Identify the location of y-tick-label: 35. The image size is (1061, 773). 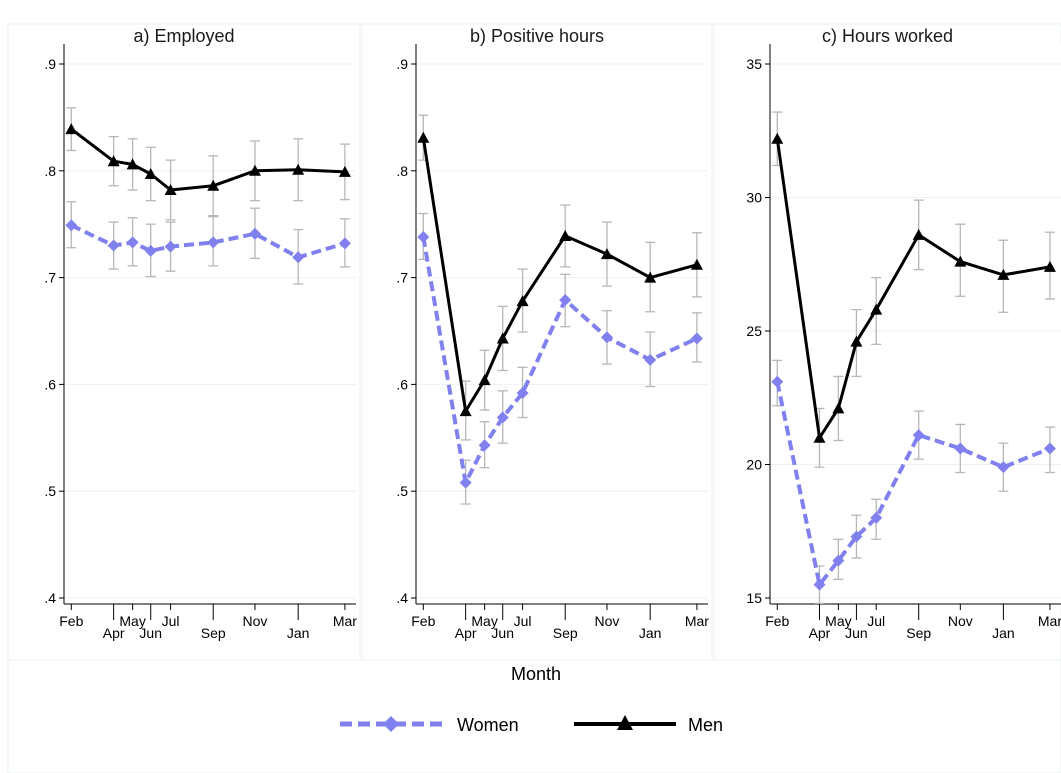
(754, 64).